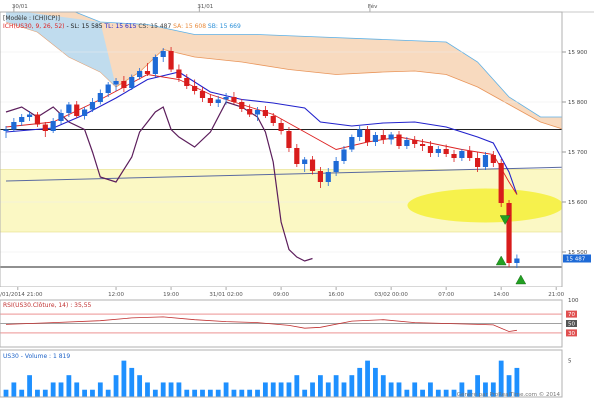  I want to click on rsi-tick-label: 50, so click(571, 325).